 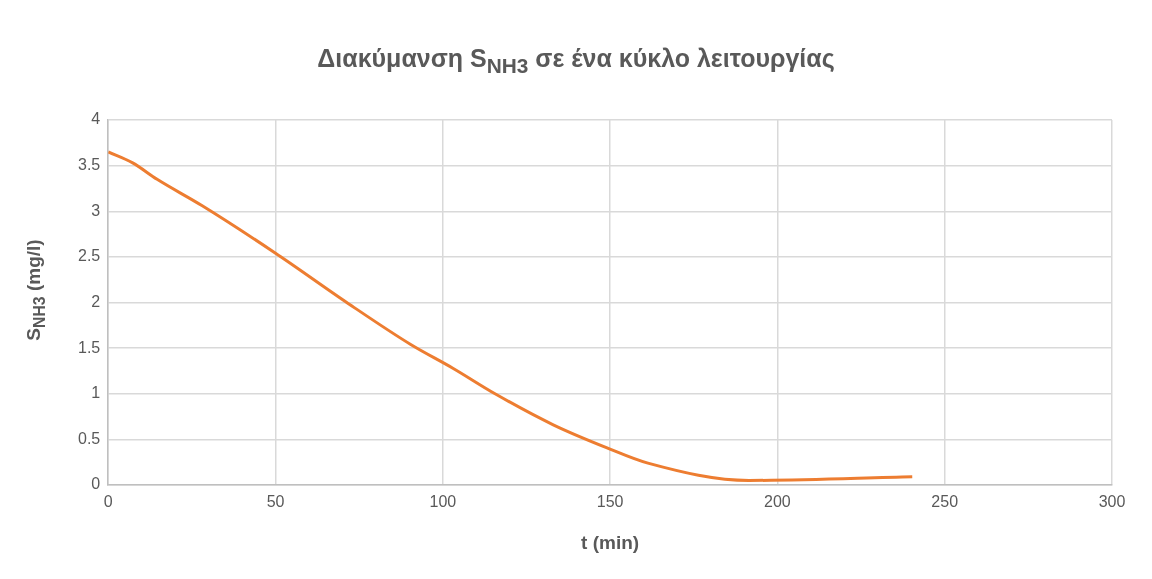 What do you see at coordinates (1112, 502) in the screenshot?
I see `x-tick-label: 300` at bounding box center [1112, 502].